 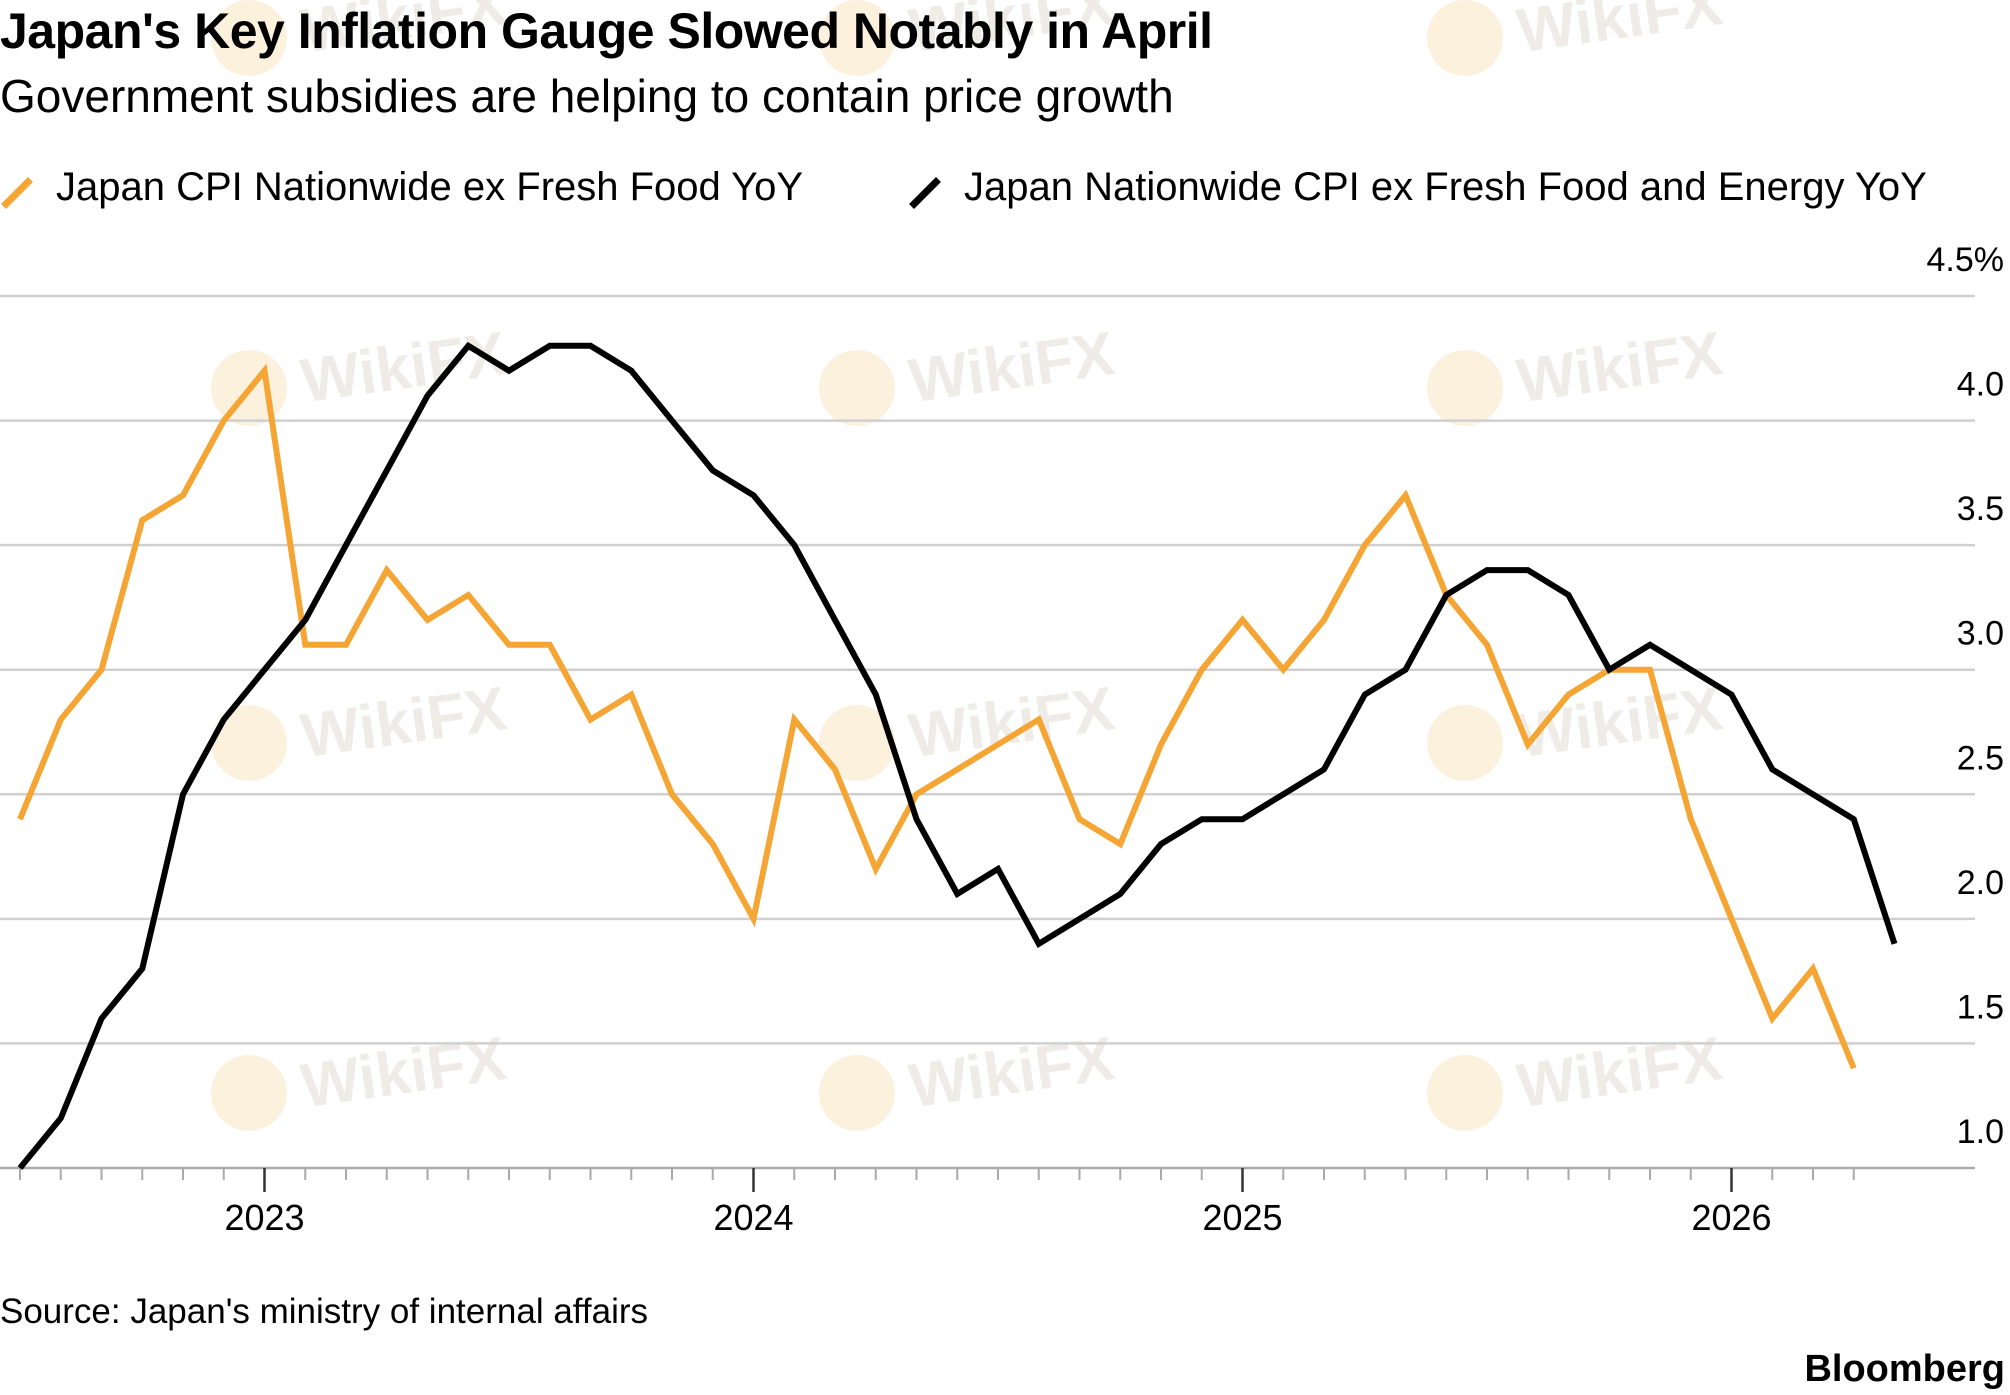 What do you see at coordinates (1980, 1132) in the screenshot?
I see `y-tick-label: 1.0` at bounding box center [1980, 1132].